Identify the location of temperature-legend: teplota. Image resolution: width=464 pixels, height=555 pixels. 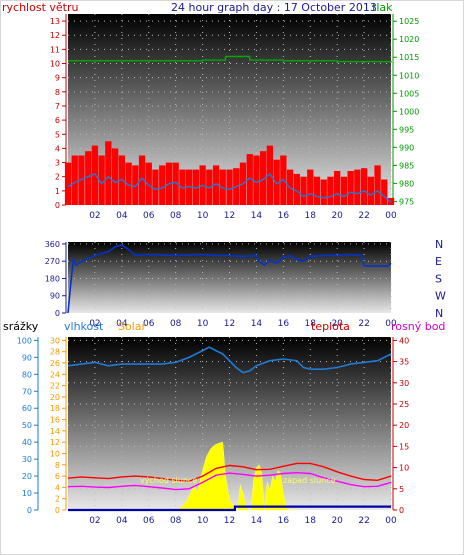
(330, 326).